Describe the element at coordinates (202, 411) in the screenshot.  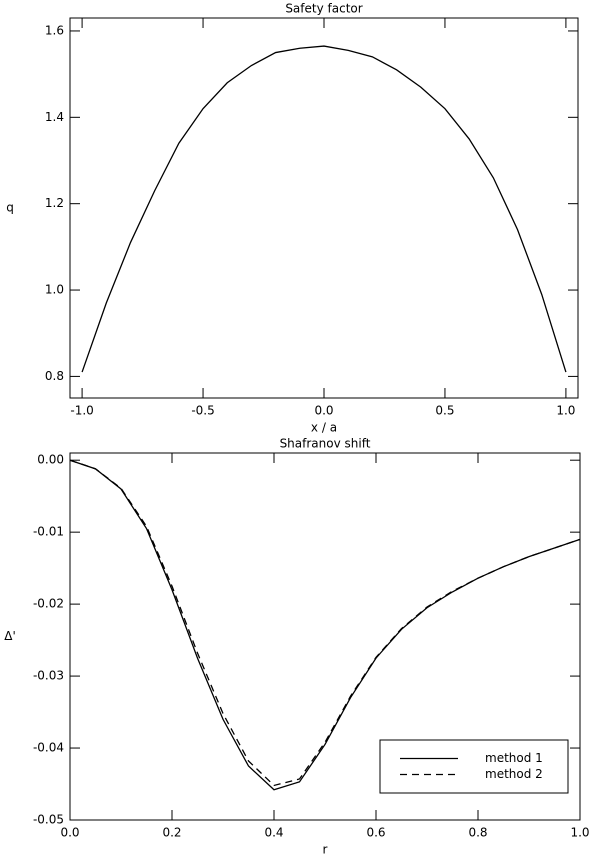
I see `x-tick-label: -0.5` at that location.